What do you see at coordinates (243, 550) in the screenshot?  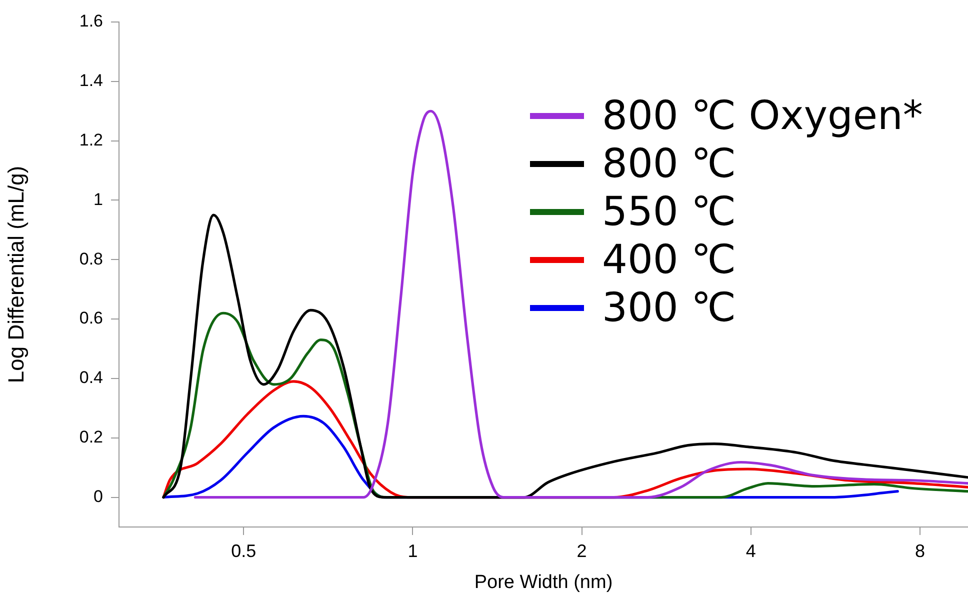 I see `x-tick-label: 0.5` at bounding box center [243, 550].